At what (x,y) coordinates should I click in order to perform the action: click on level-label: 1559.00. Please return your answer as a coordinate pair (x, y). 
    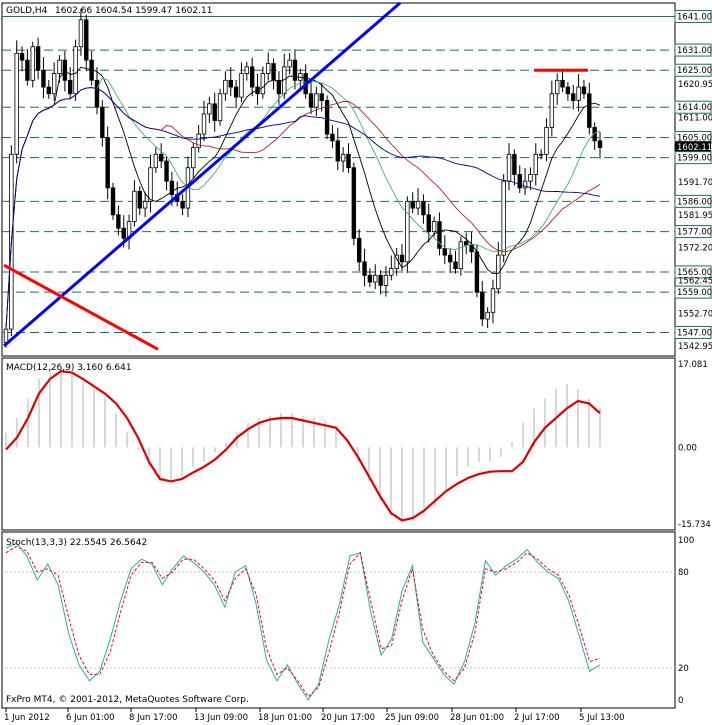
    Looking at the image, I should click on (694, 293).